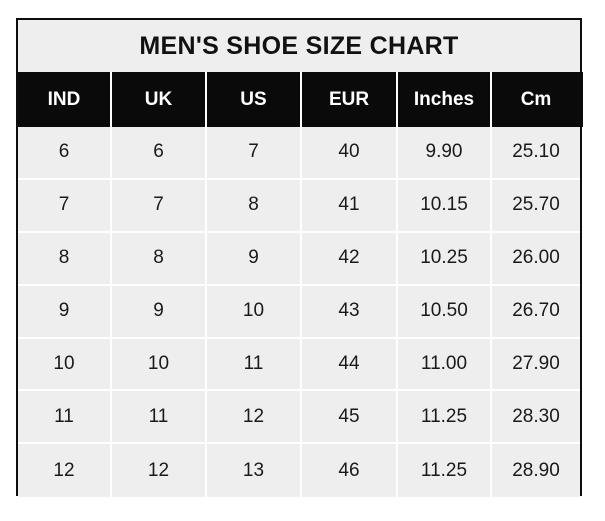  I want to click on table-row: 6 6 7 40 9.90 25.10, so click(299, 153).